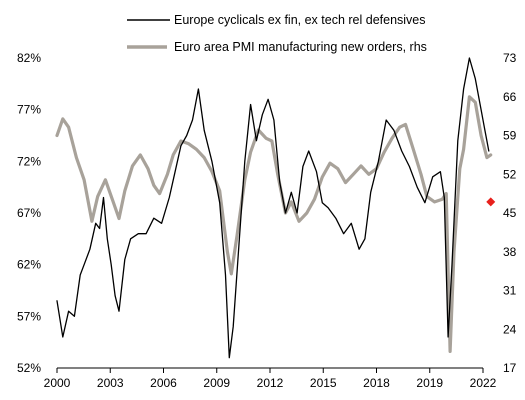 Image resolution: width=525 pixels, height=400 pixels. I want to click on x-tick-label: 2009, so click(216, 383).